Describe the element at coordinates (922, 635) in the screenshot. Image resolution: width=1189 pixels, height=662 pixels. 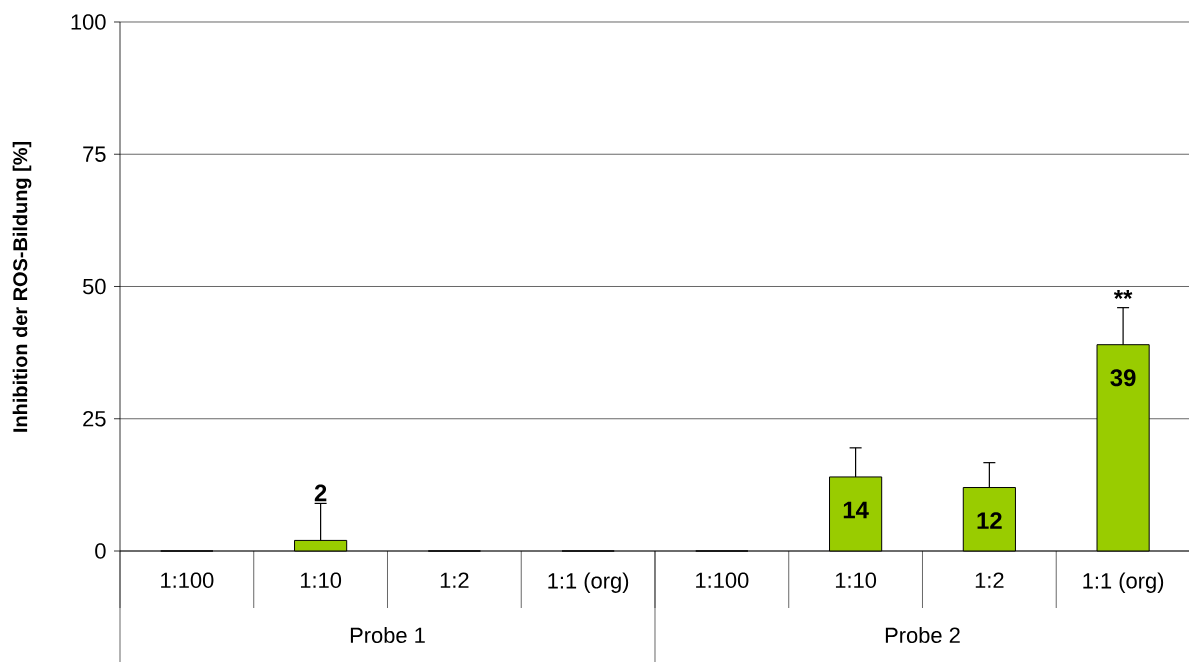
I see `text: Probe 2` at that location.